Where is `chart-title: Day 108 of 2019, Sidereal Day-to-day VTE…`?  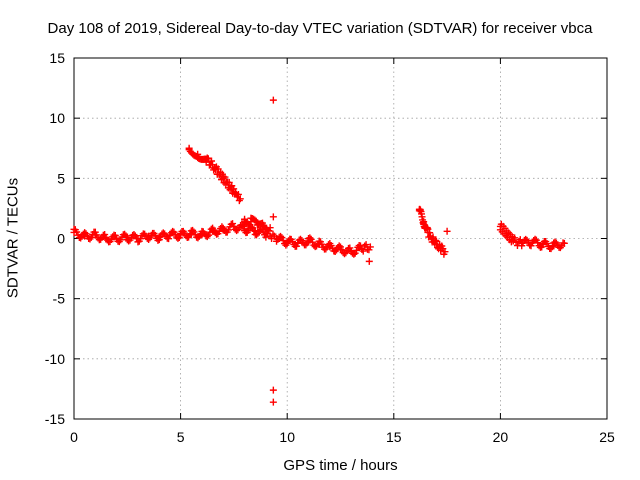
chart-title: Day 108 of 2019, Sidereal Day-to-day VTE… is located at coordinates (320, 28).